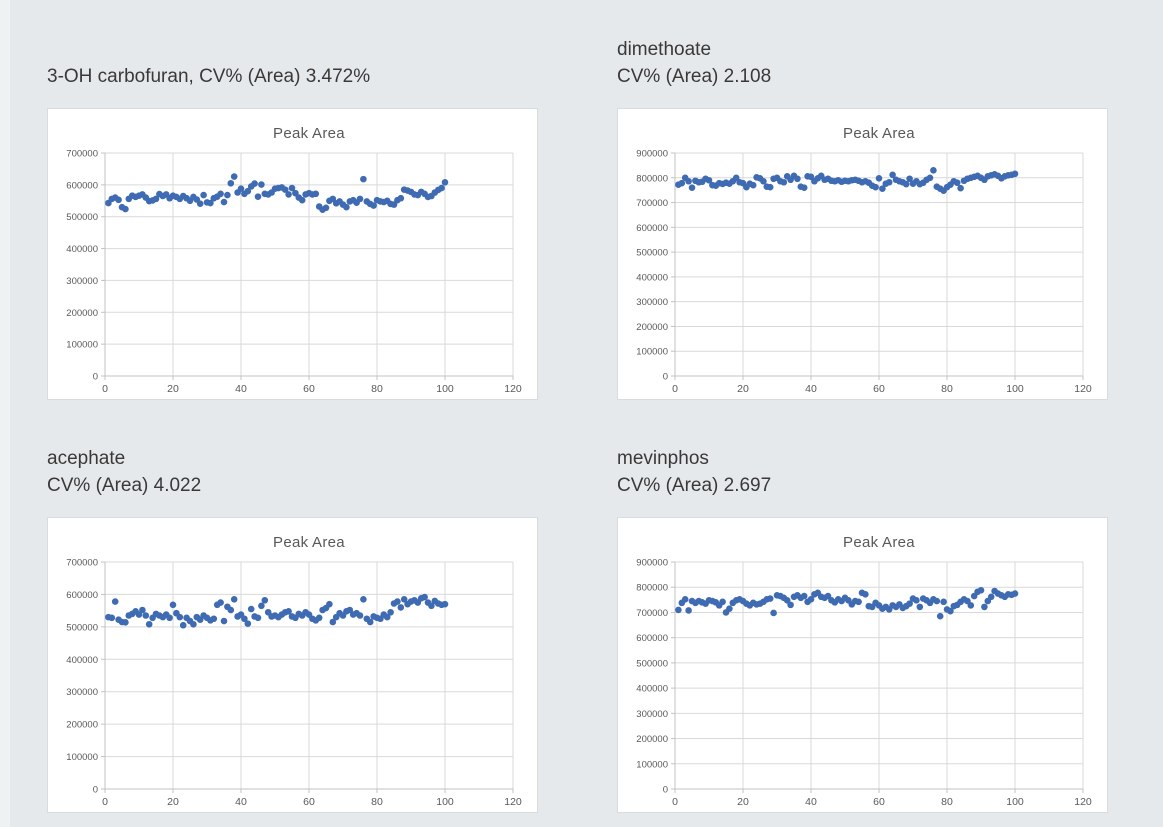 The image size is (1163, 827). Describe the element at coordinates (86, 458) in the screenshot. I see `chart-label-line1: acephate` at that location.